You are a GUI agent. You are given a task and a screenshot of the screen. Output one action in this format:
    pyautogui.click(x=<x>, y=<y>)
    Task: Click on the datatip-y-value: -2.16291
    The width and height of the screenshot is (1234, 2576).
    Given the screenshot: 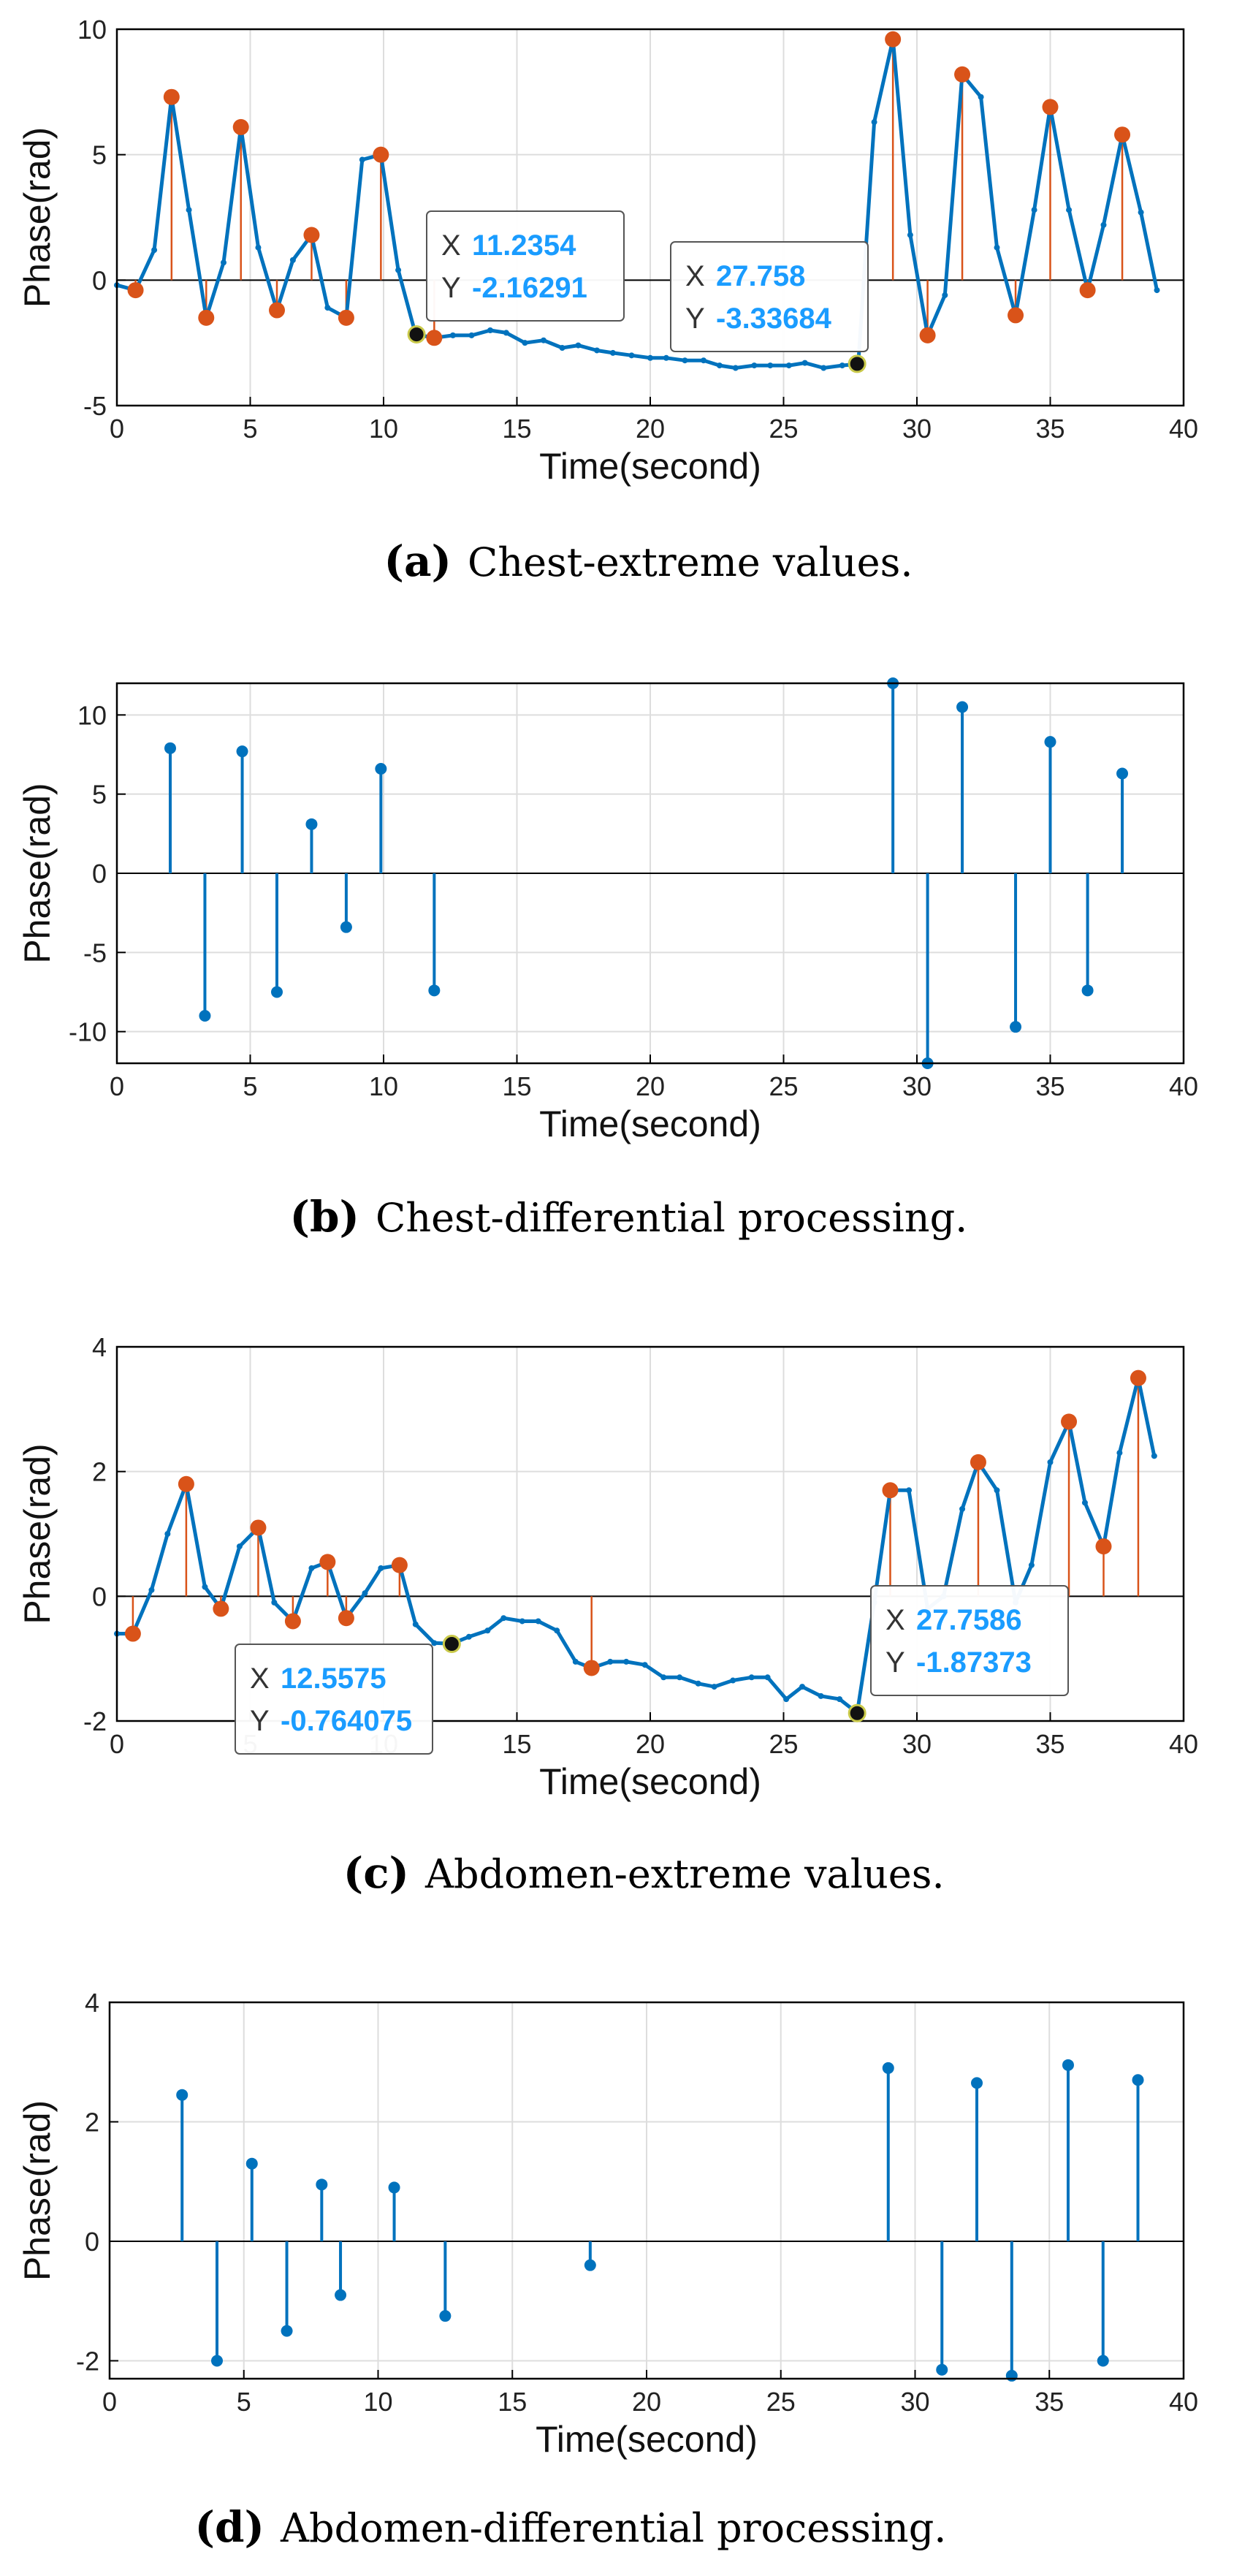 What is the action you would take?
    pyautogui.click(x=529, y=288)
    